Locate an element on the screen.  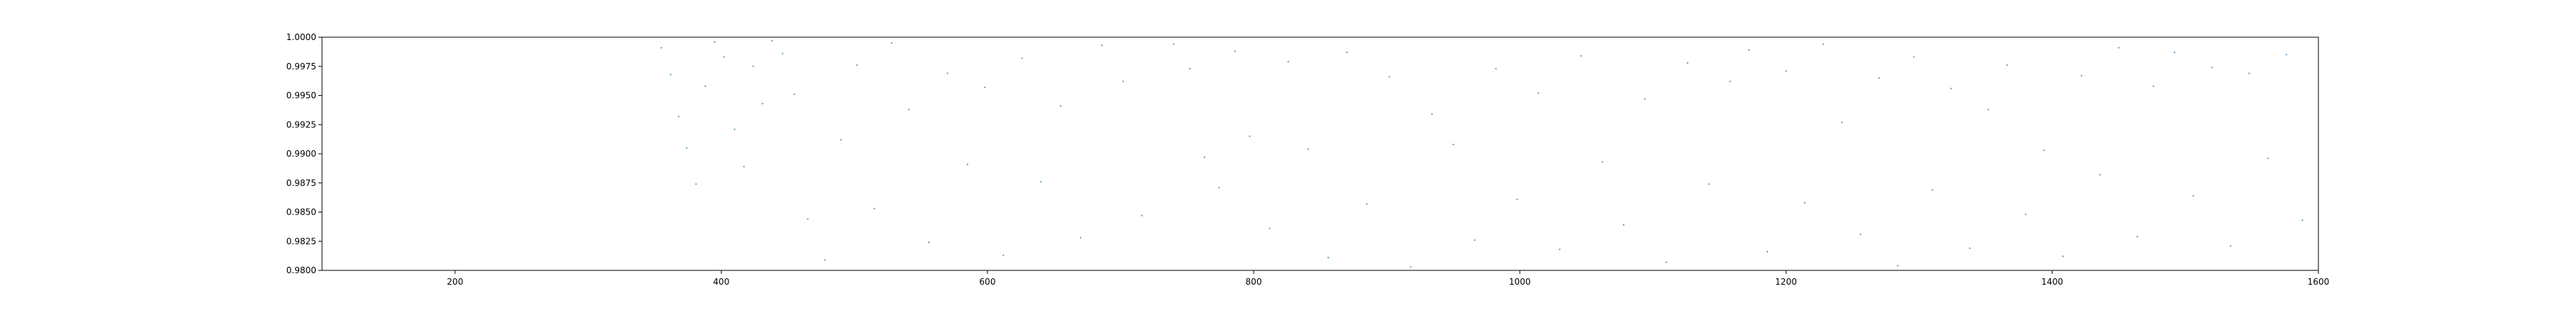
y-tick-label: 0.9825 is located at coordinates (301, 241).